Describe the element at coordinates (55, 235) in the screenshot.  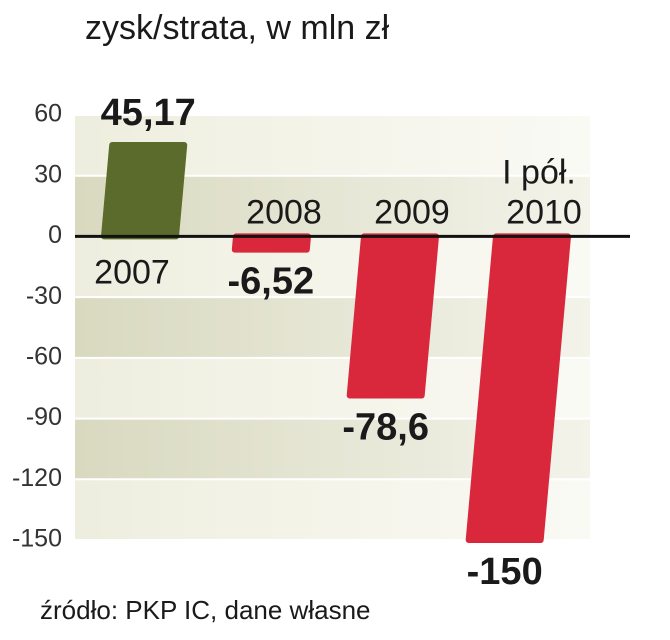
I see `y-tick-label: 0` at that location.